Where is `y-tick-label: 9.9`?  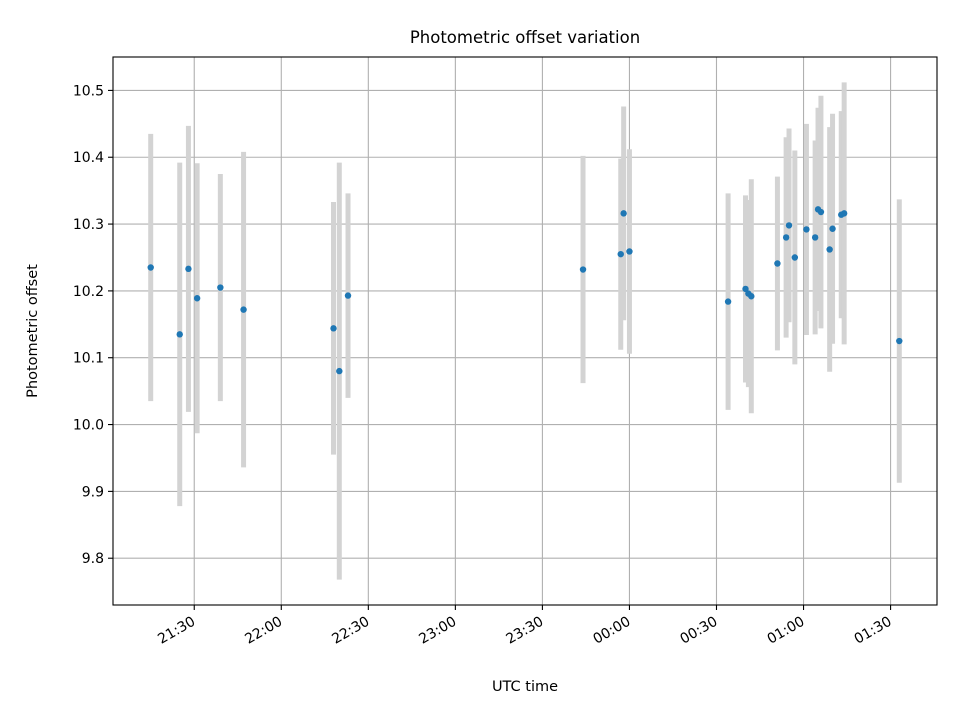
y-tick-label: 9.9 is located at coordinates (93, 492).